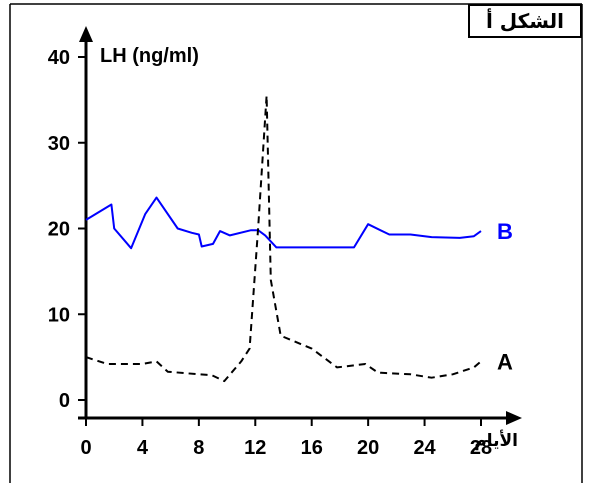 This screenshot has height=483, width=595. I want to click on x-tick-label-20: 20, so click(368, 448).